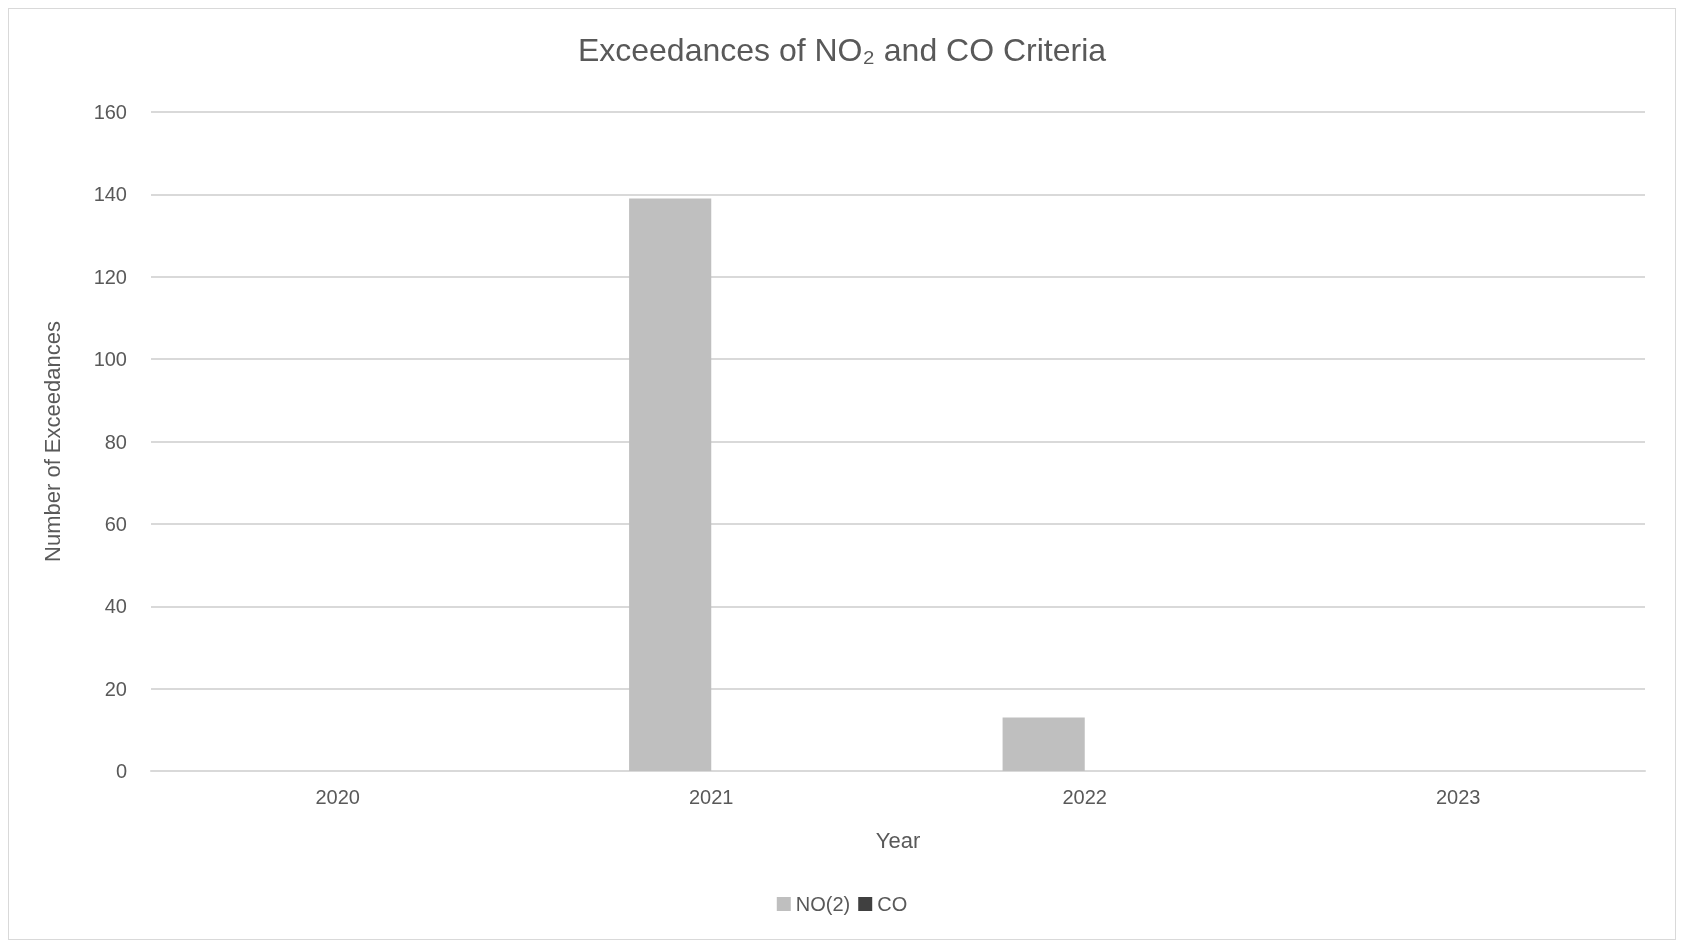  I want to click on y-tick-label: 100, so click(110, 359).